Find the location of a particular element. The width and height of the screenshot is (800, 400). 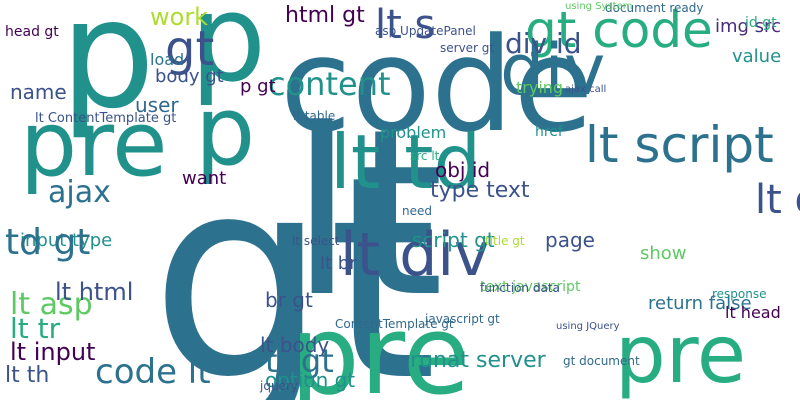

cloud-word: load is located at coordinates (167, 59).